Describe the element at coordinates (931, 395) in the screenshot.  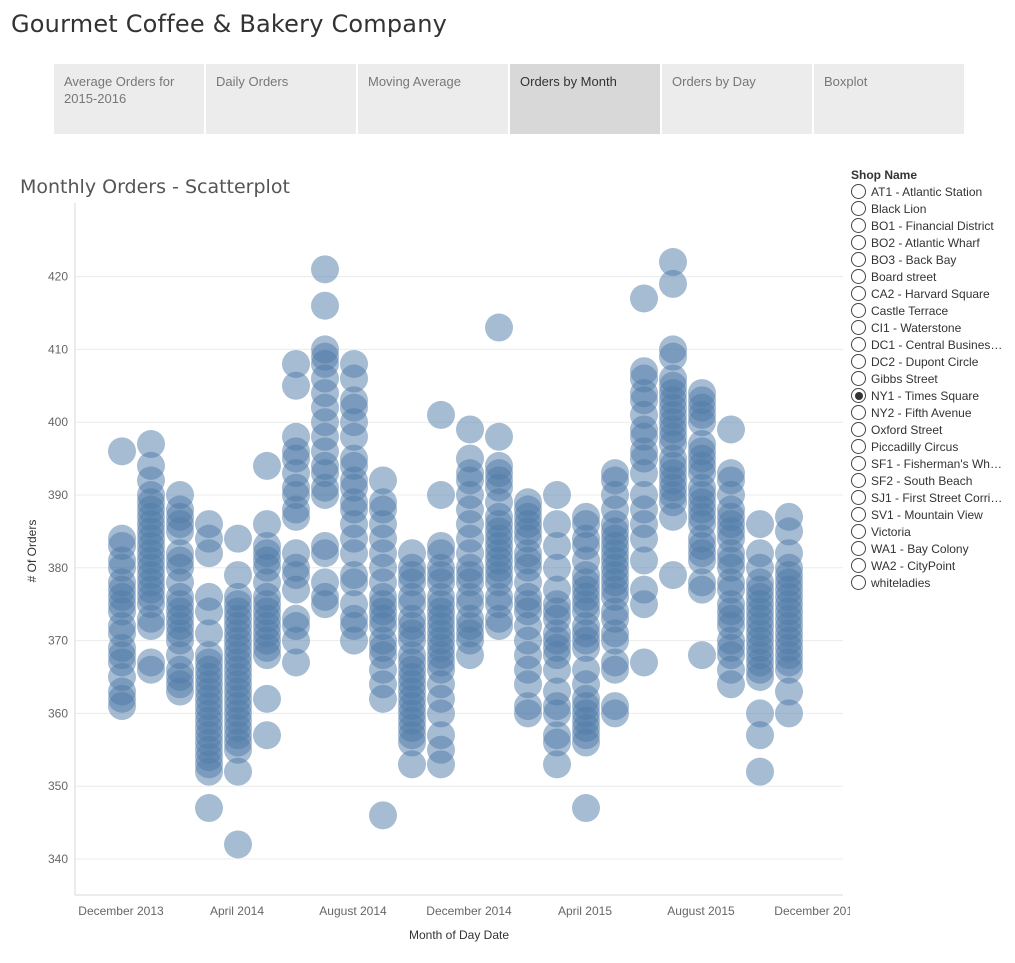
I see `filter-option: NY1 - Times Square` at that location.